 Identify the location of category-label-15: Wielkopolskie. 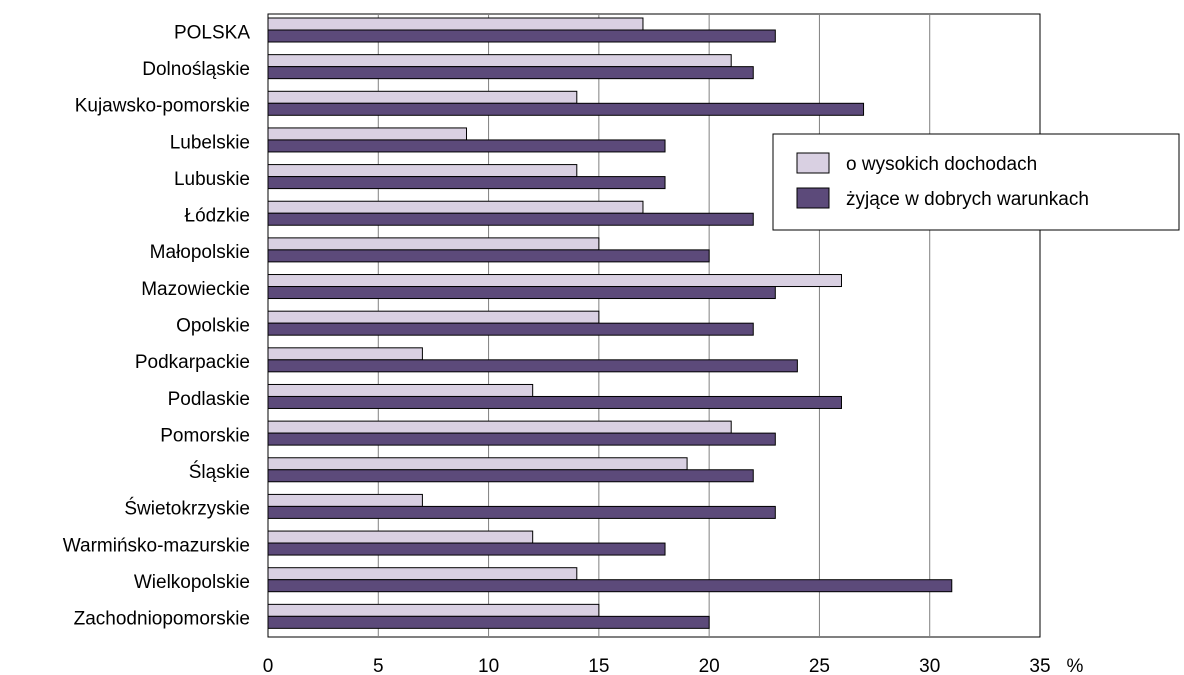
(192, 582).